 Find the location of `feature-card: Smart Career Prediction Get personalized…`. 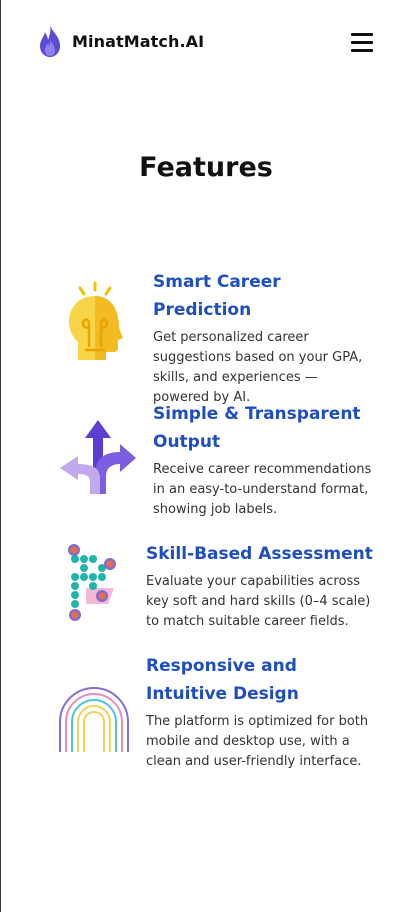

feature-card: Smart Career Prediction Get personalized… is located at coordinates (263, 338).